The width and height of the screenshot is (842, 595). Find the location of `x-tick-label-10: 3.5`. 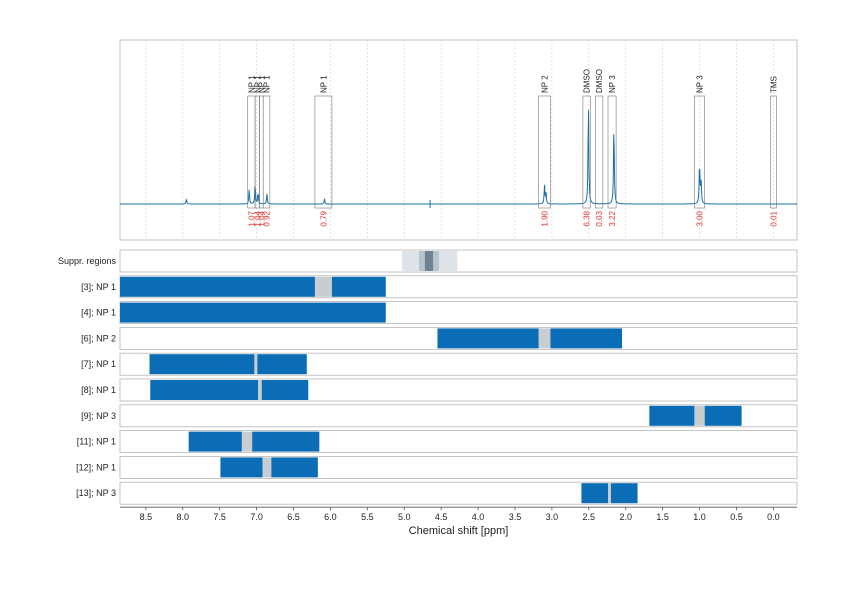

x-tick-label-10: 3.5 is located at coordinates (515, 517).